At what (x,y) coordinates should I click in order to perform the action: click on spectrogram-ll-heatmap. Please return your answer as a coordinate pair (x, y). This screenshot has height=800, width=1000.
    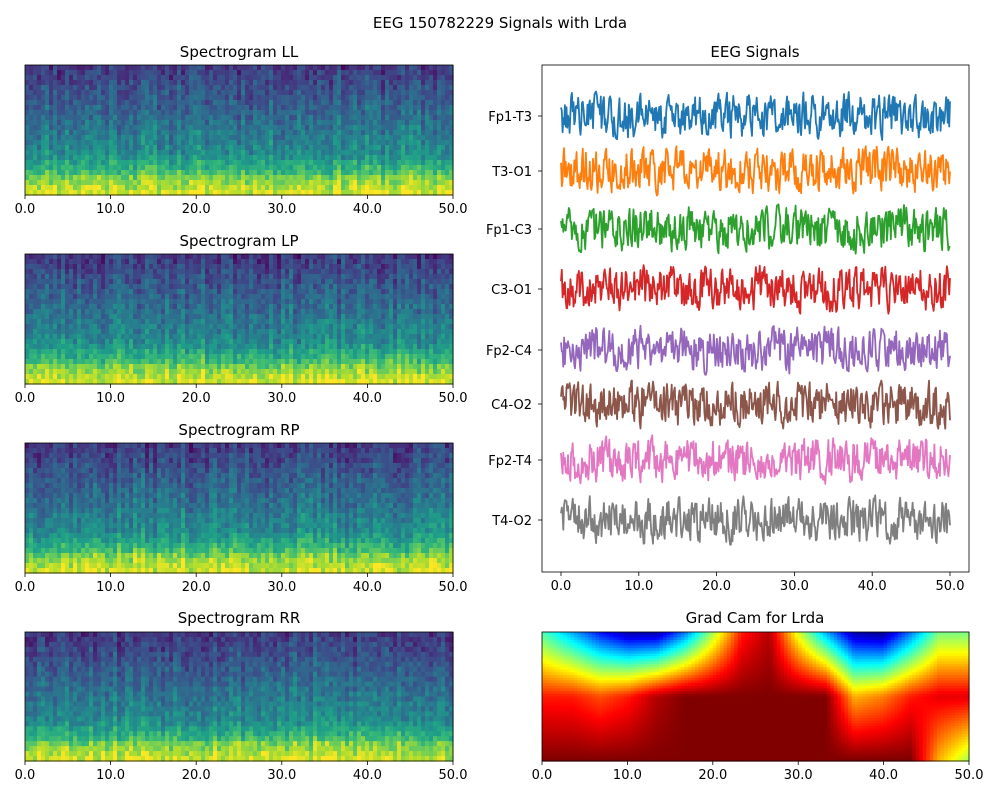
    Looking at the image, I should click on (239, 130).